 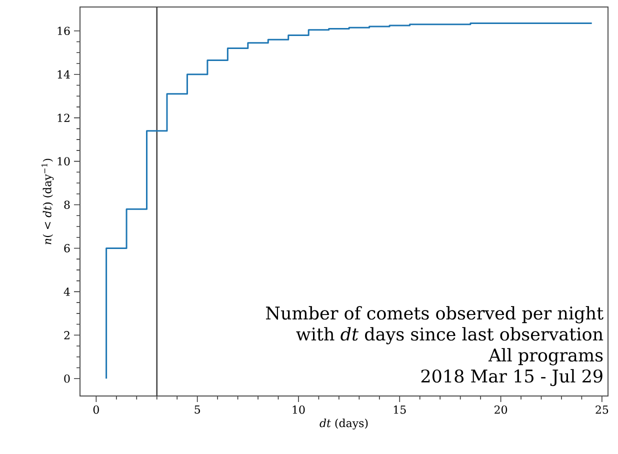 What do you see at coordinates (545, 357) in the screenshot?
I see `annotation: All programs` at bounding box center [545, 357].